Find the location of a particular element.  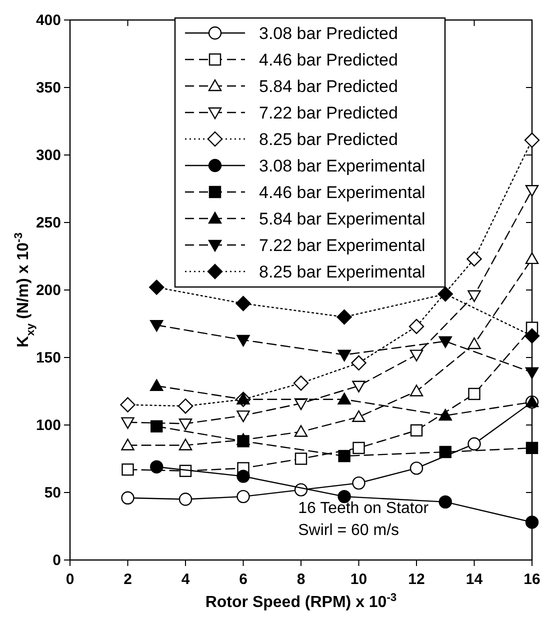

y-tick-label: 300 is located at coordinates (48, 155).